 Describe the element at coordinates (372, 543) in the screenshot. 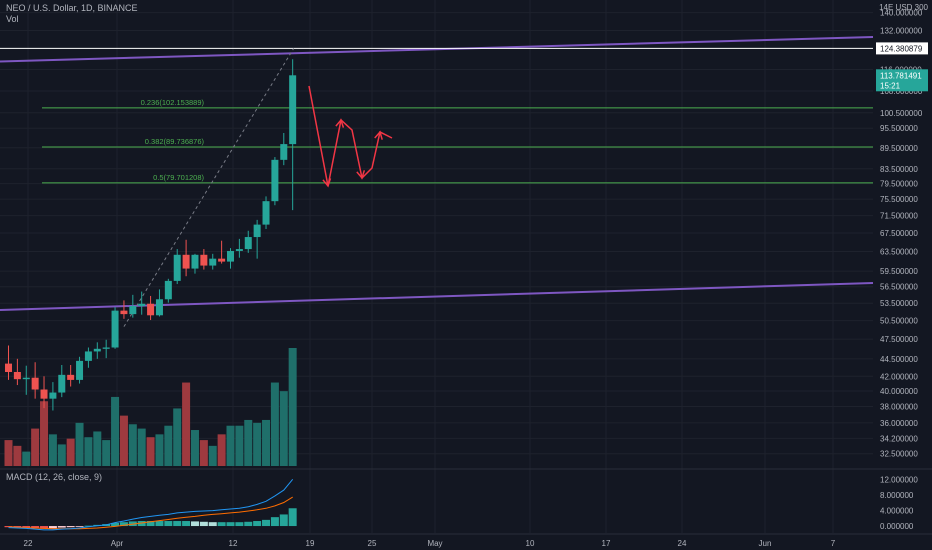

I see `time-tick-label: 25` at that location.